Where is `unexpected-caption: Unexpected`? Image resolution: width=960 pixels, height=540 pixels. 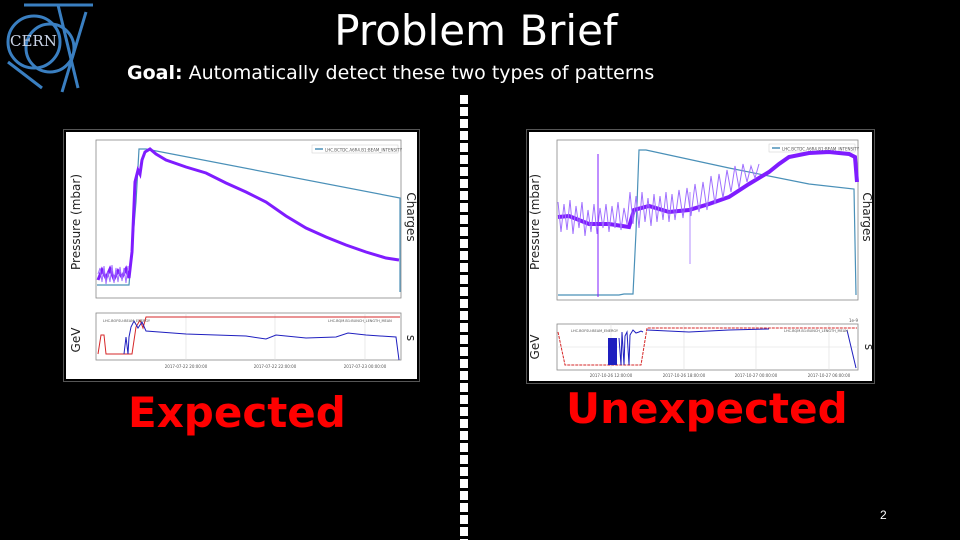 unexpected-caption: Unexpected is located at coordinates (707, 408).